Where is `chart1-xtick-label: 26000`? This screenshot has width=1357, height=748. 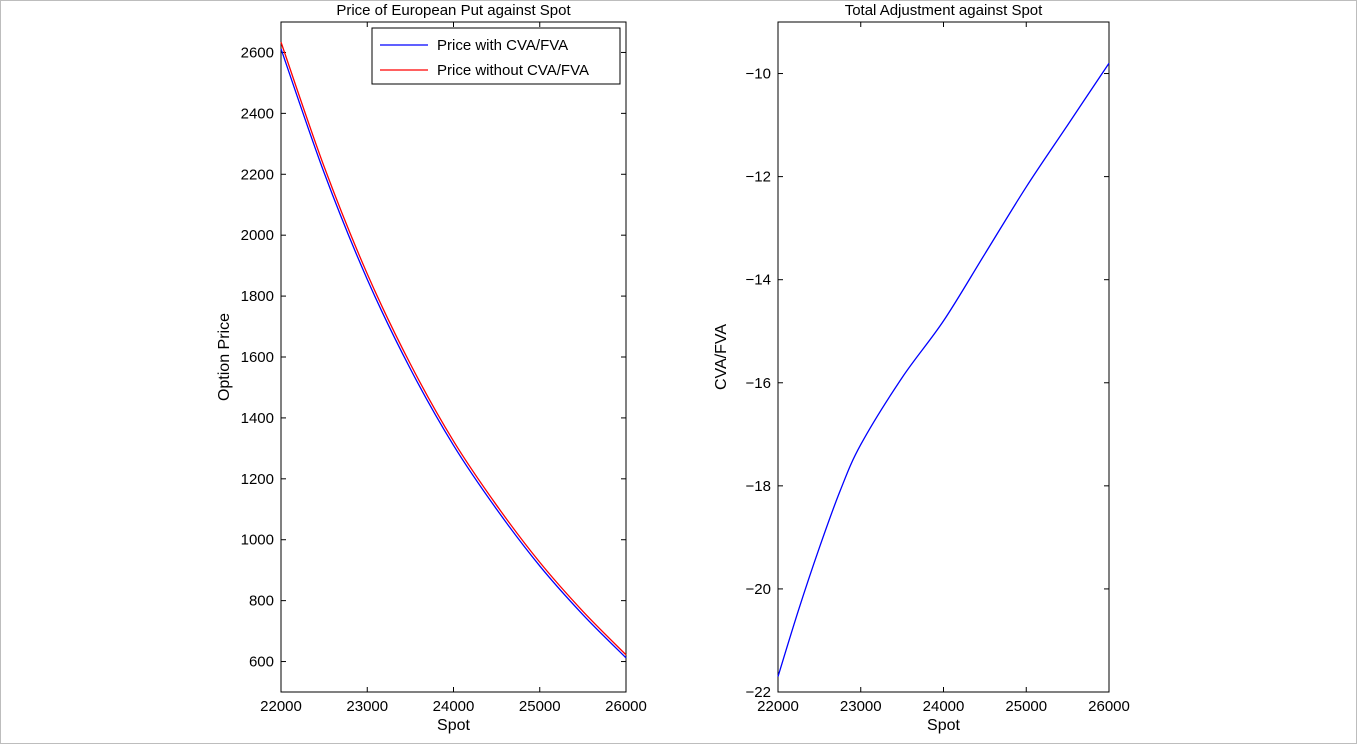
chart1-xtick-label: 26000 is located at coordinates (626, 706).